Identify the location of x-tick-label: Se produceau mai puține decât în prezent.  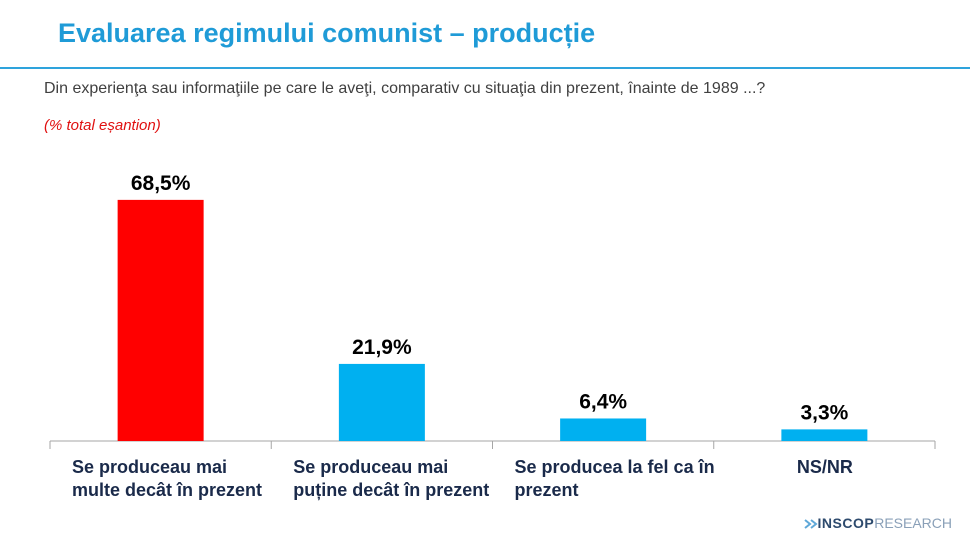
(391, 478).